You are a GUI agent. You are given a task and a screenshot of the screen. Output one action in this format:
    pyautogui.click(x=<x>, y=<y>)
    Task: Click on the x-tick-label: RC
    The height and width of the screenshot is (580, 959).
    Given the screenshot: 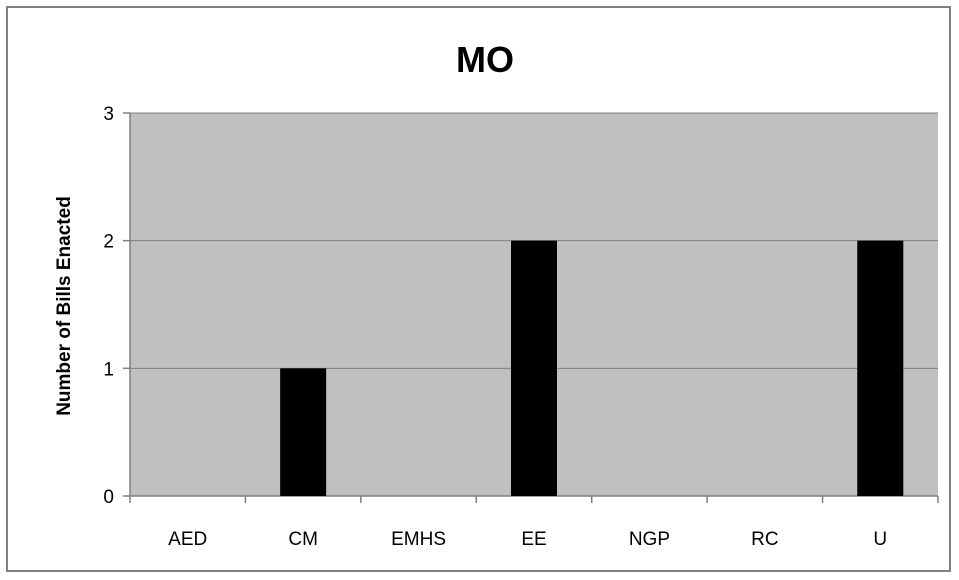 What is the action you would take?
    pyautogui.click(x=764, y=539)
    